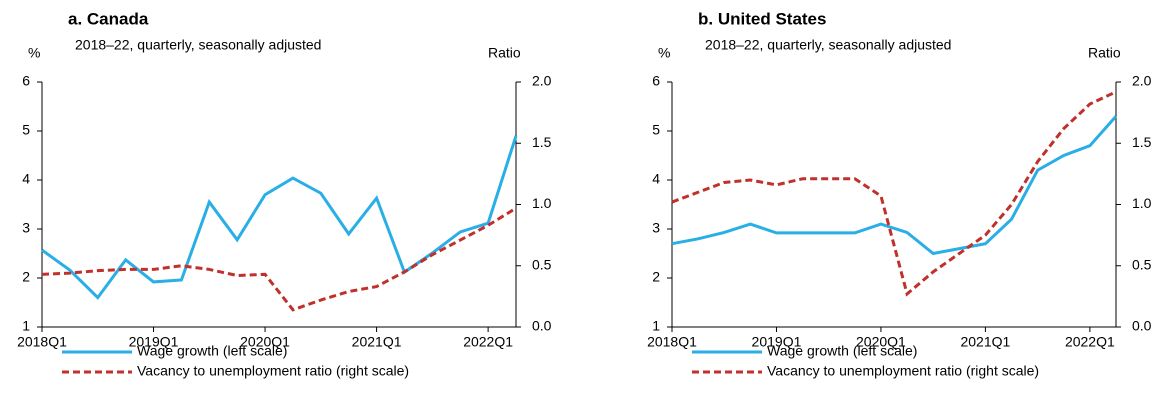  I want to click on chart-title: a. Canada, so click(108, 18).